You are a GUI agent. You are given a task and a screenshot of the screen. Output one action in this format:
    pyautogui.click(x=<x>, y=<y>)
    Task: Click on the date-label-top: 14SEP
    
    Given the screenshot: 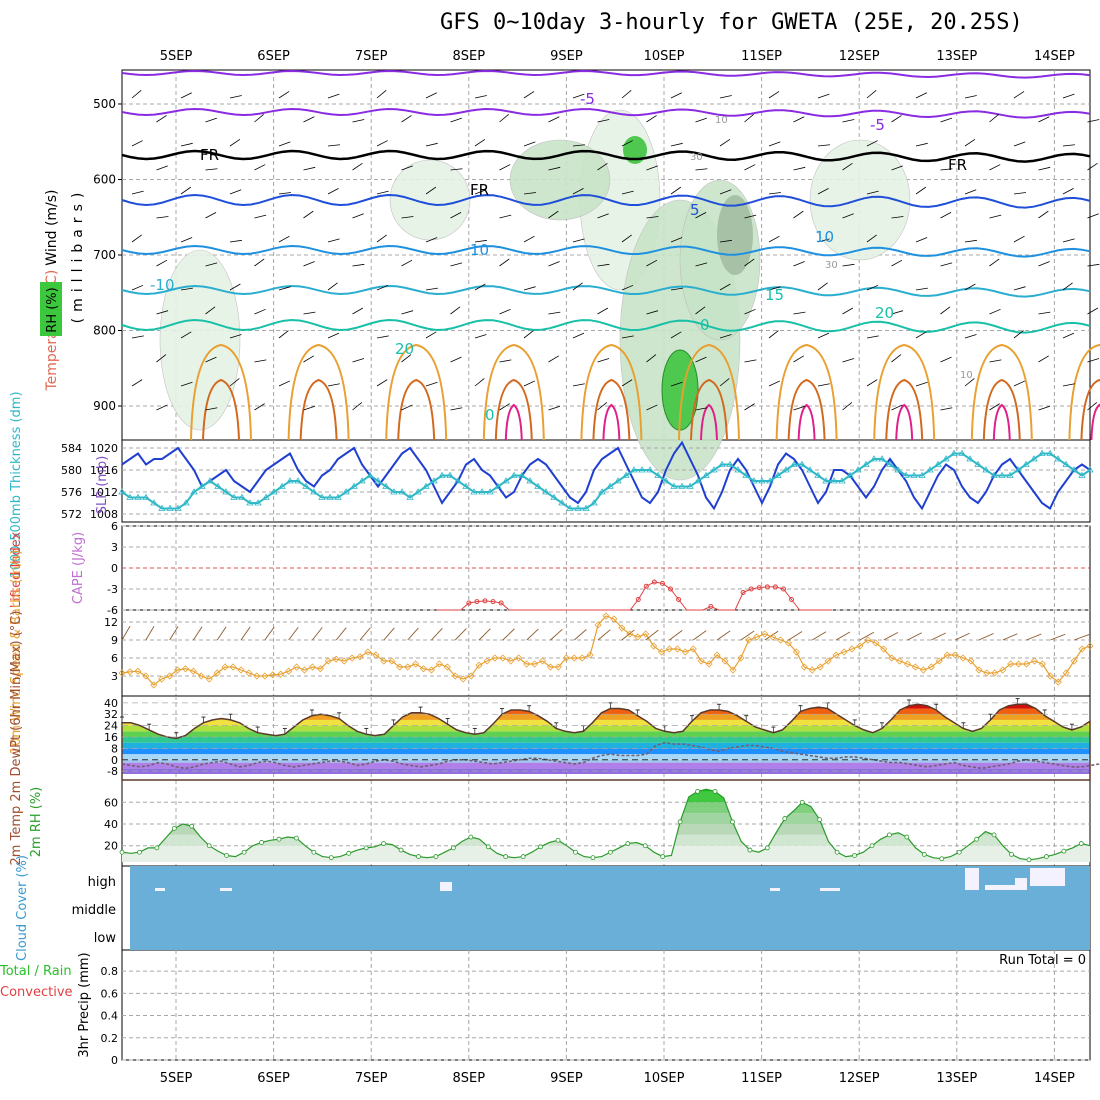 What is the action you would take?
    pyautogui.click(x=1054, y=56)
    